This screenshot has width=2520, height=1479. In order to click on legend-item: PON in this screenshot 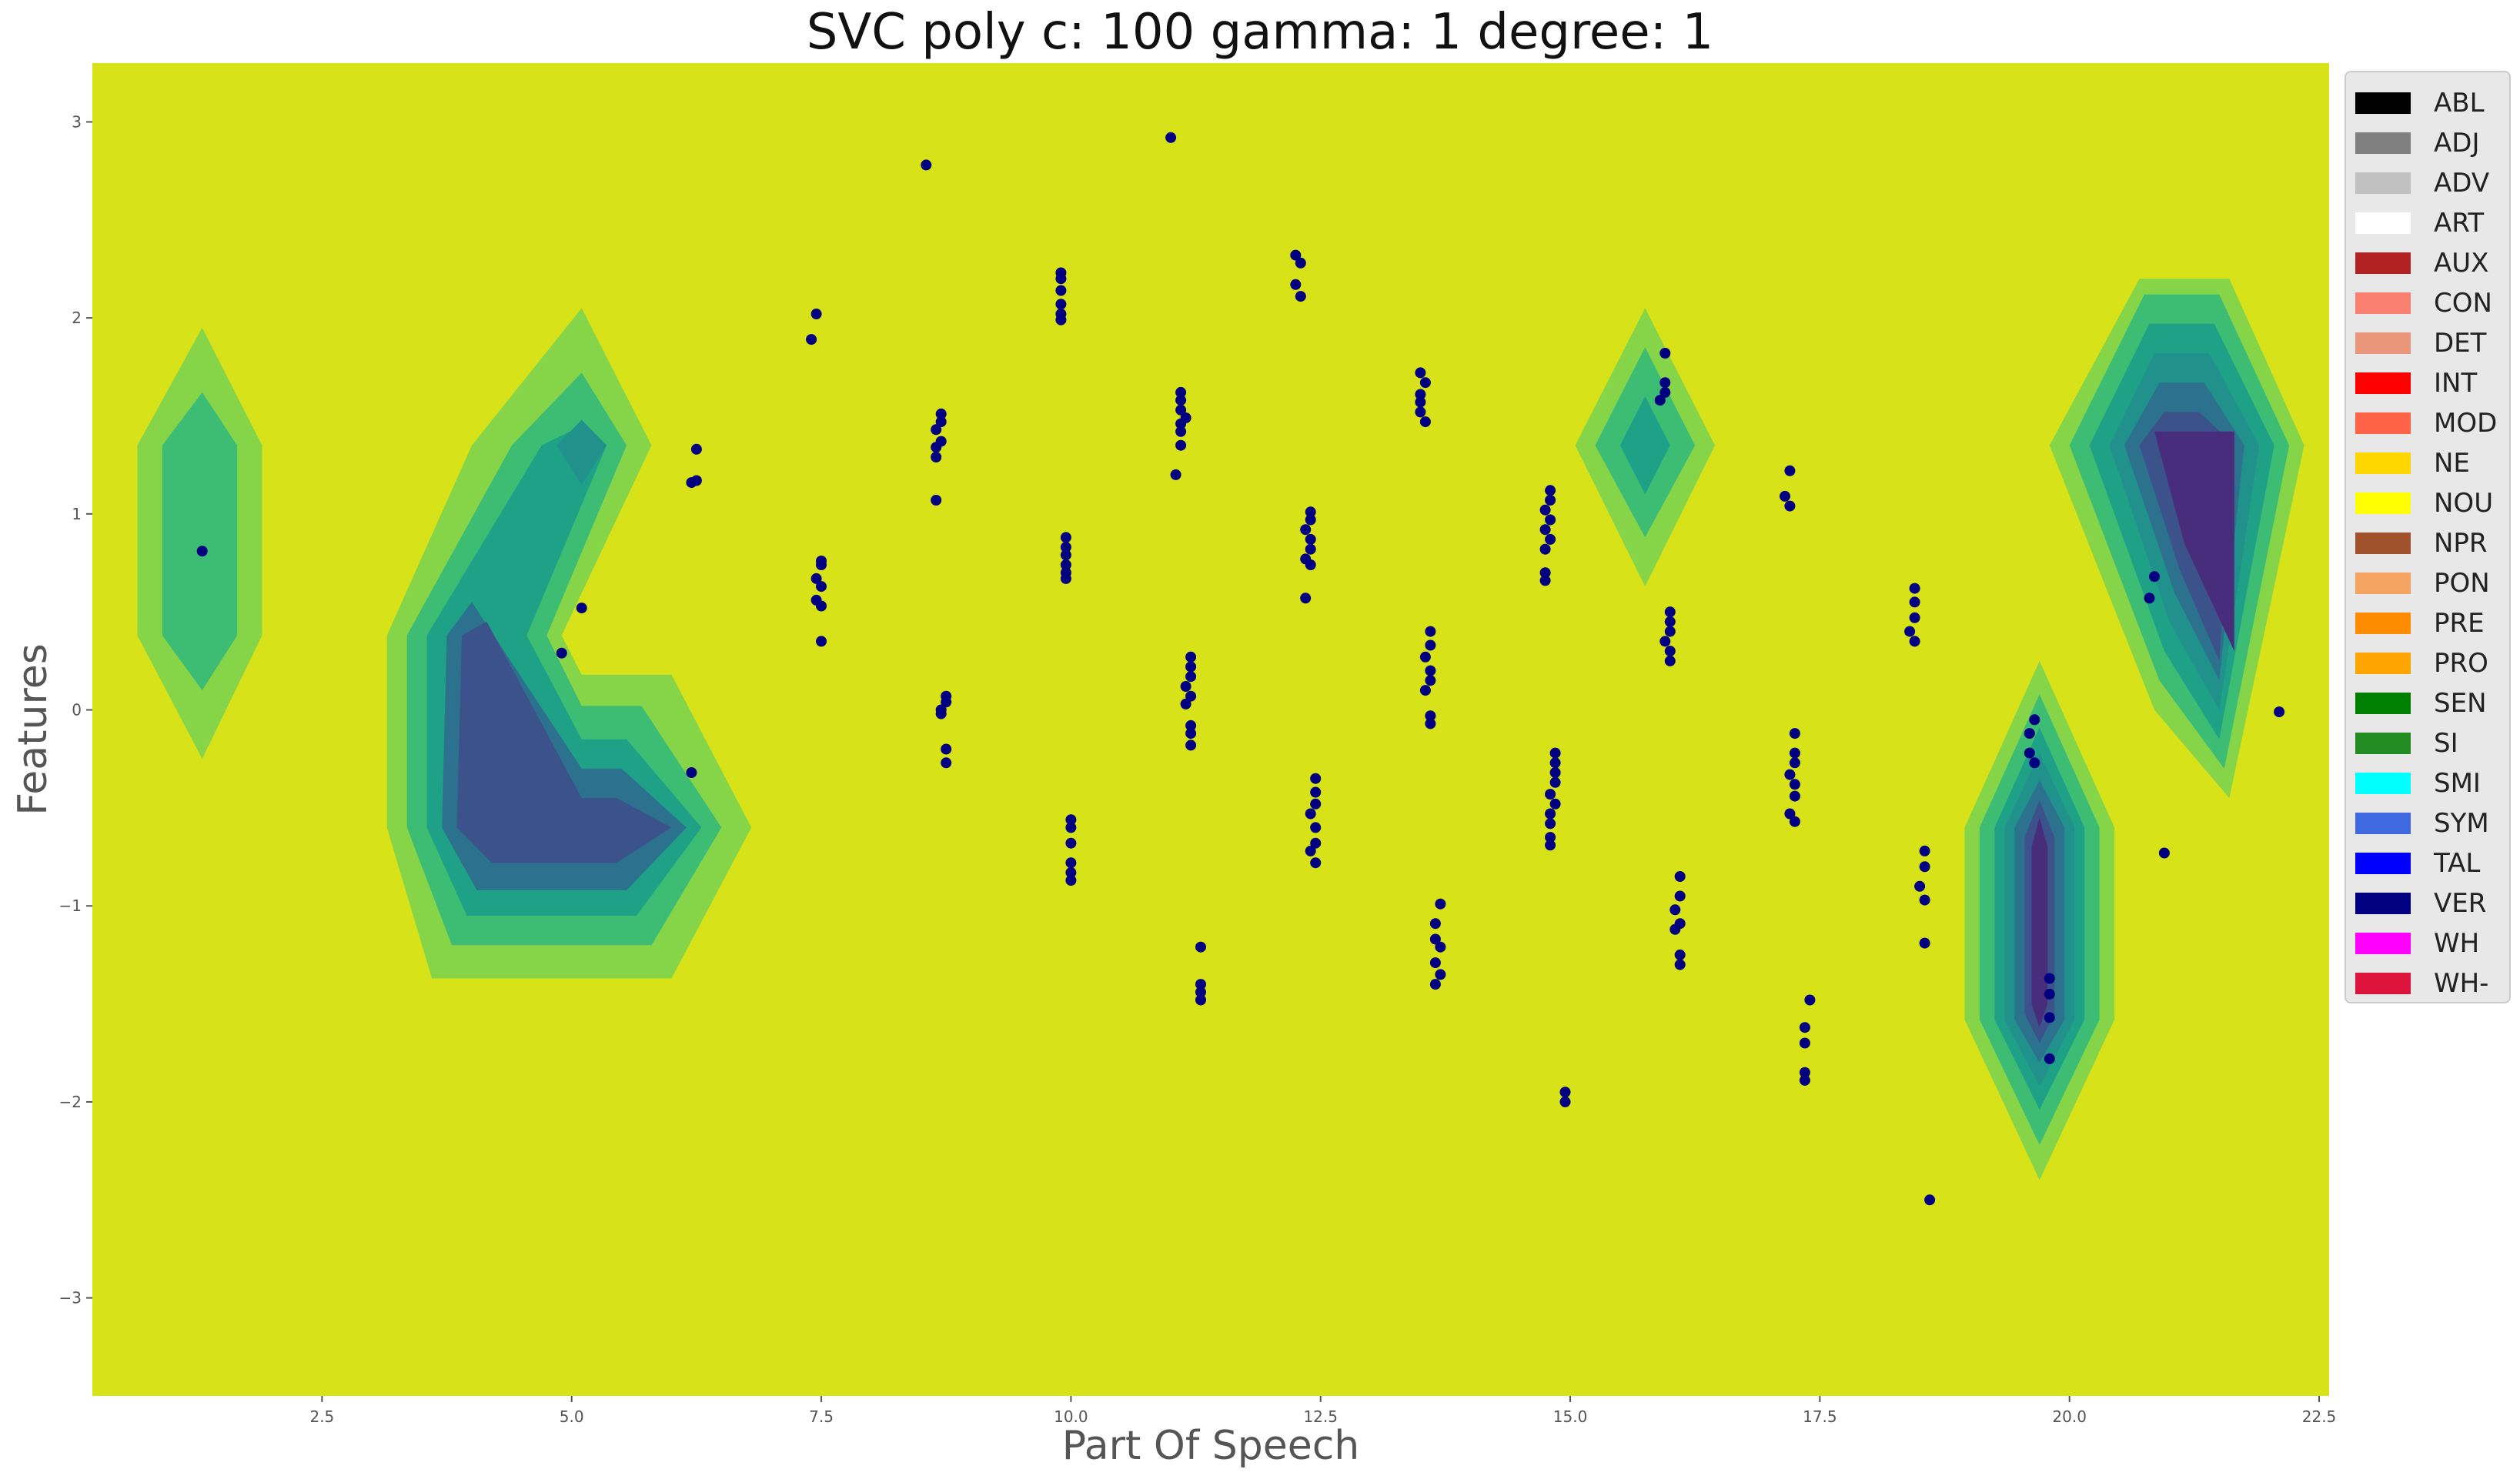, I will do `click(2422, 583)`.